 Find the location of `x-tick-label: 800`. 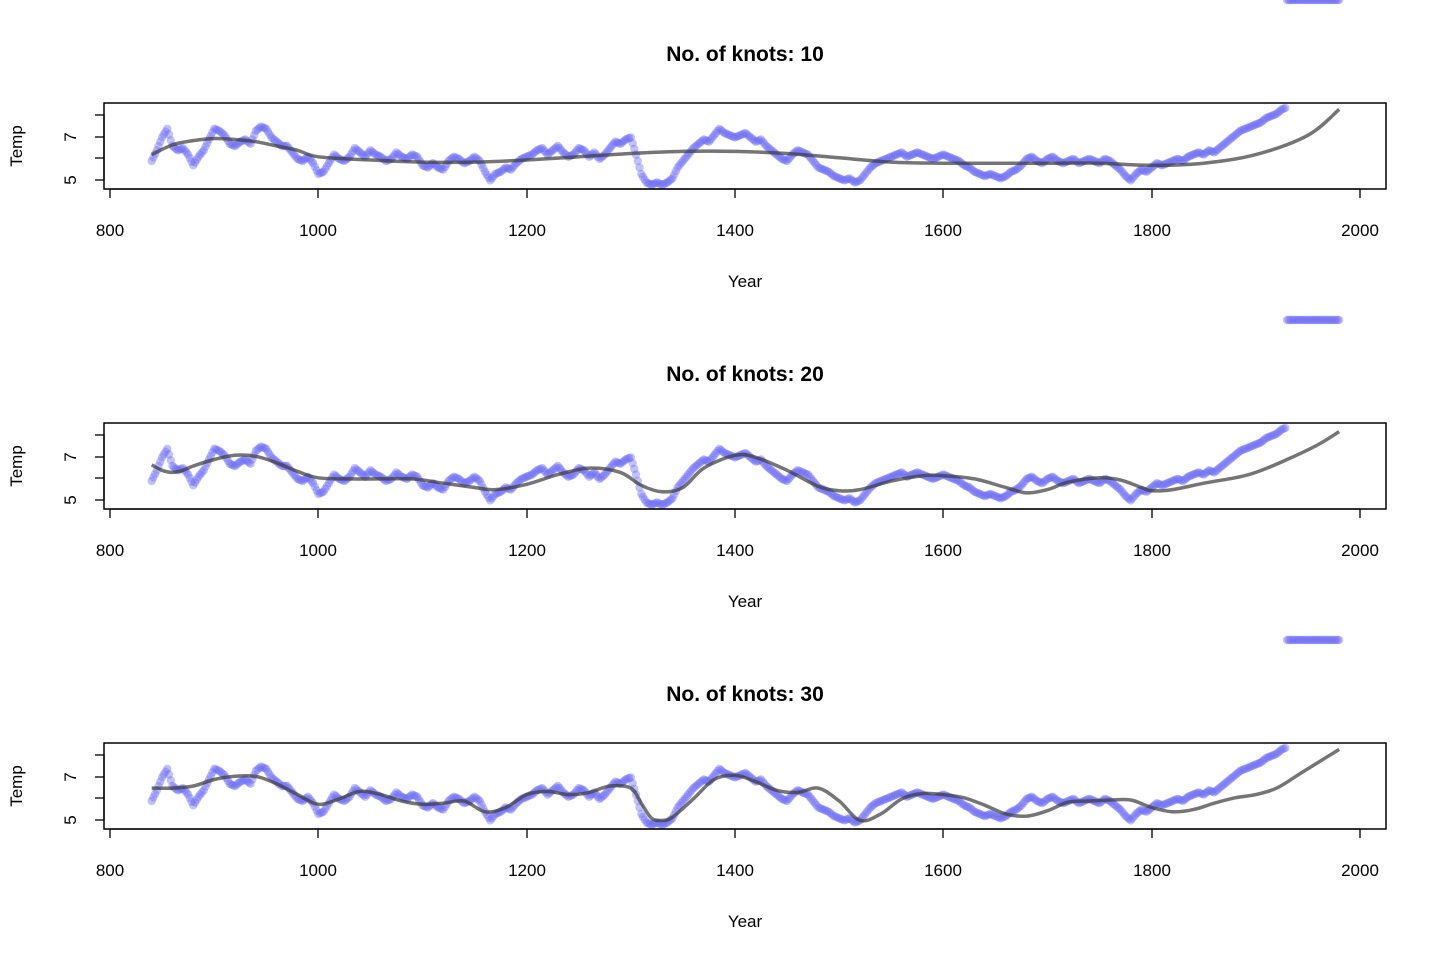

x-tick-label: 800 is located at coordinates (110, 550).